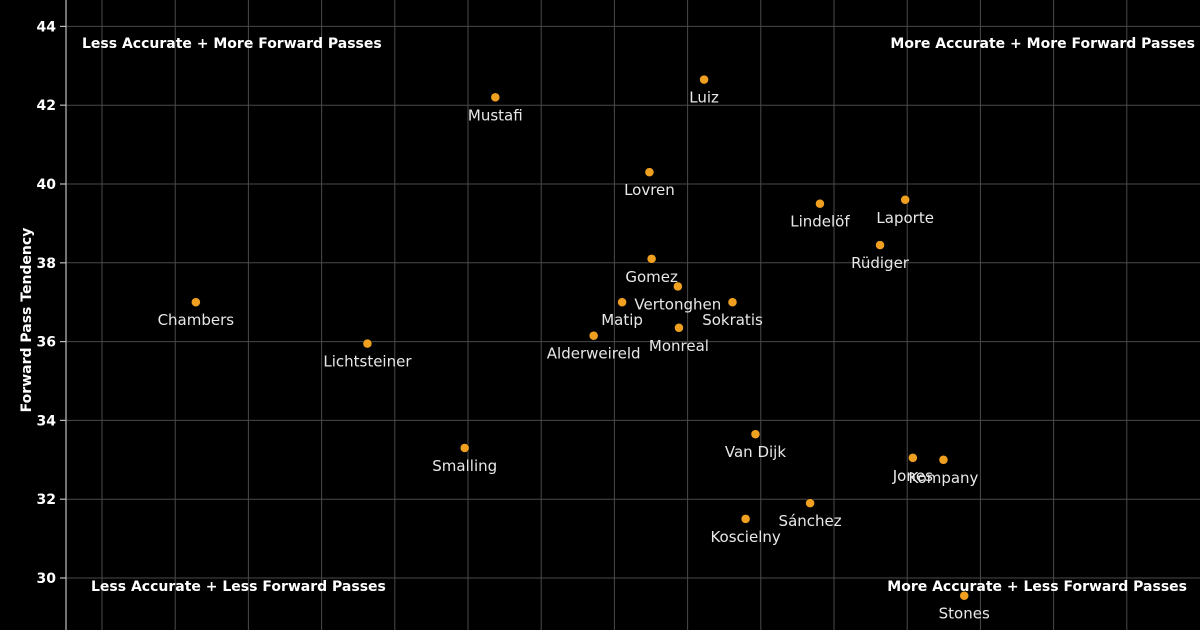 This screenshot has height=630, width=1200. I want to click on y-tick-label: 38, so click(46, 264).